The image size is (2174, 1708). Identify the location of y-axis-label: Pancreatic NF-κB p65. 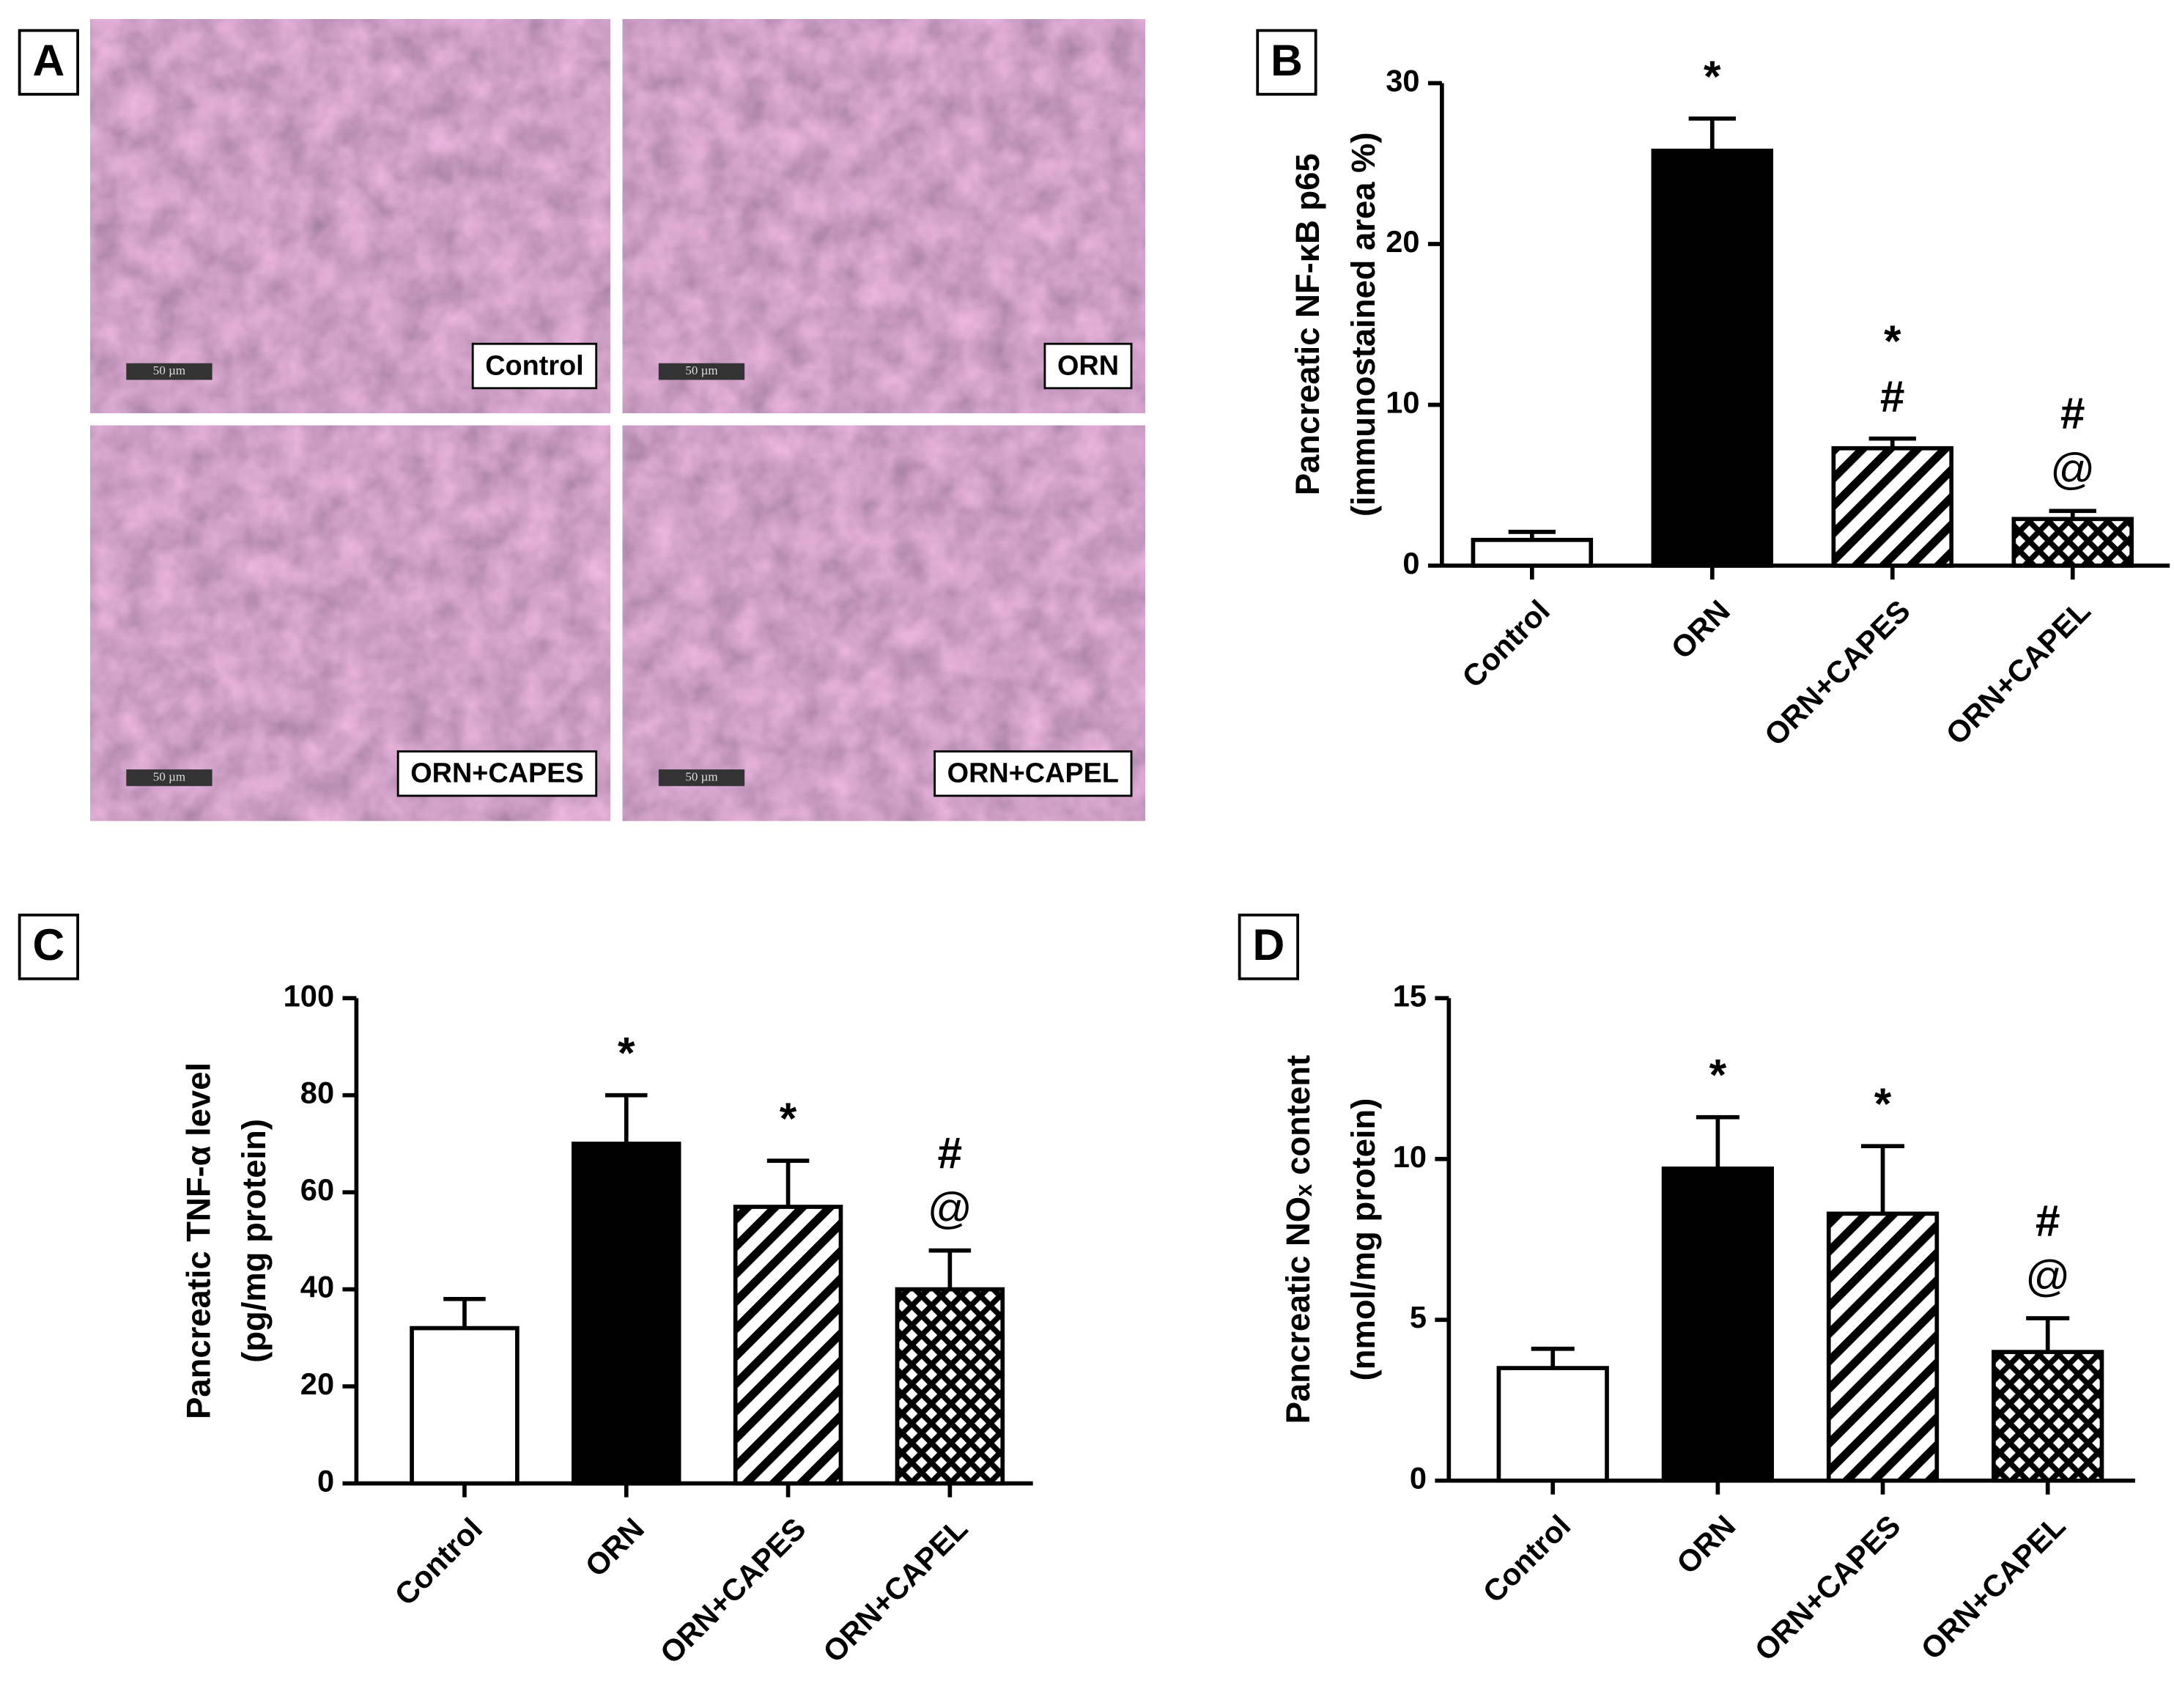
(1307, 324).